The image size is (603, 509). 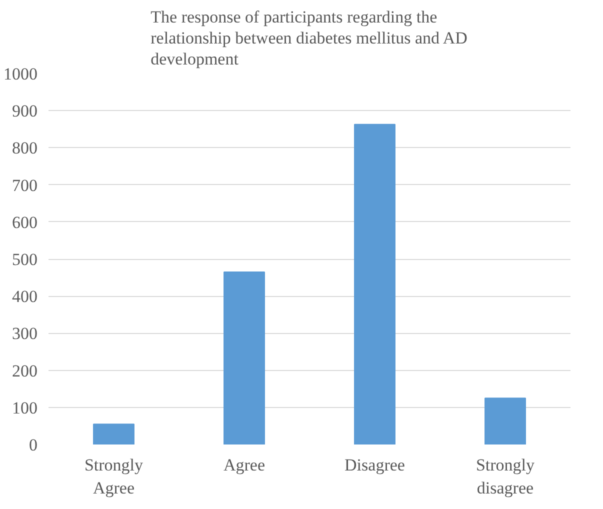 I want to click on y-tick-label: 200, so click(x=25, y=370).